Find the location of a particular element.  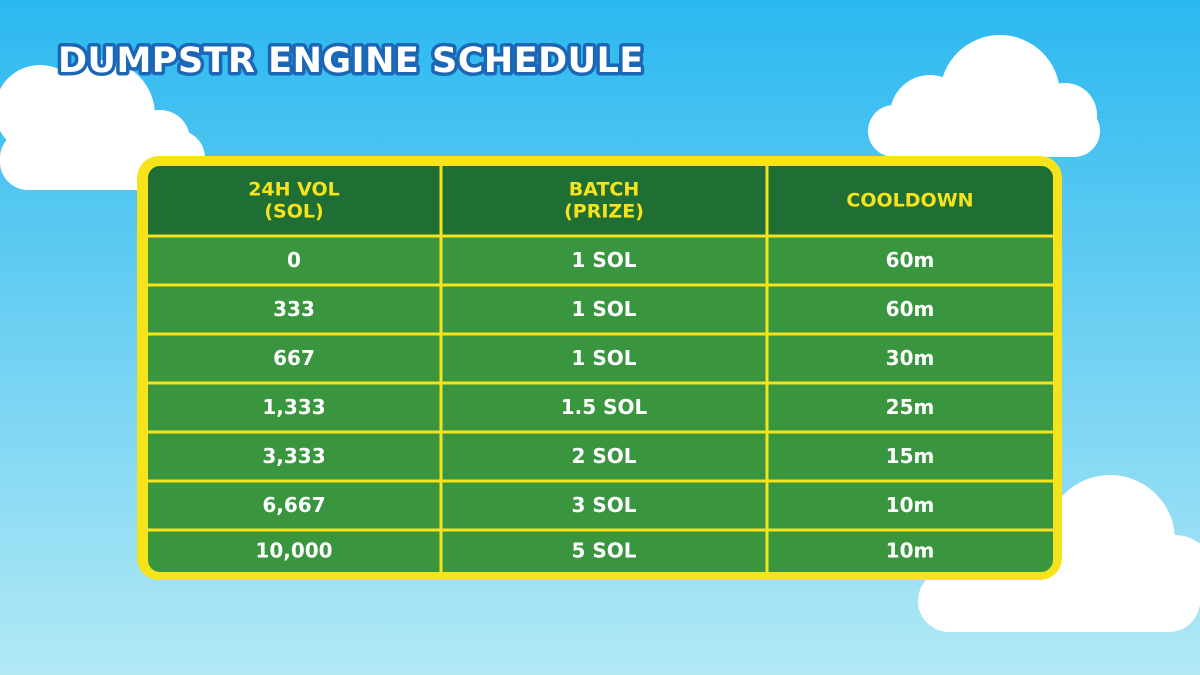

table-header-bg is located at coordinates (600, 201).